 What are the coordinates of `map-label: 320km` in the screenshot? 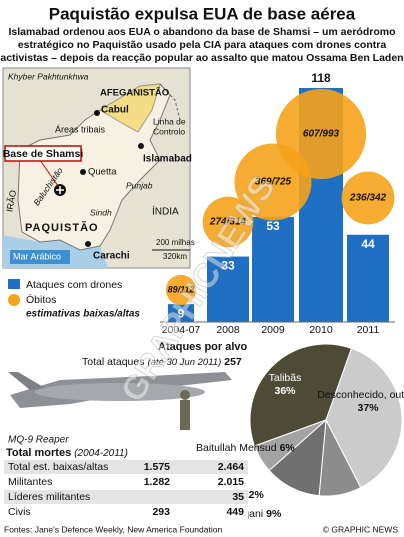 It's located at (175, 256).